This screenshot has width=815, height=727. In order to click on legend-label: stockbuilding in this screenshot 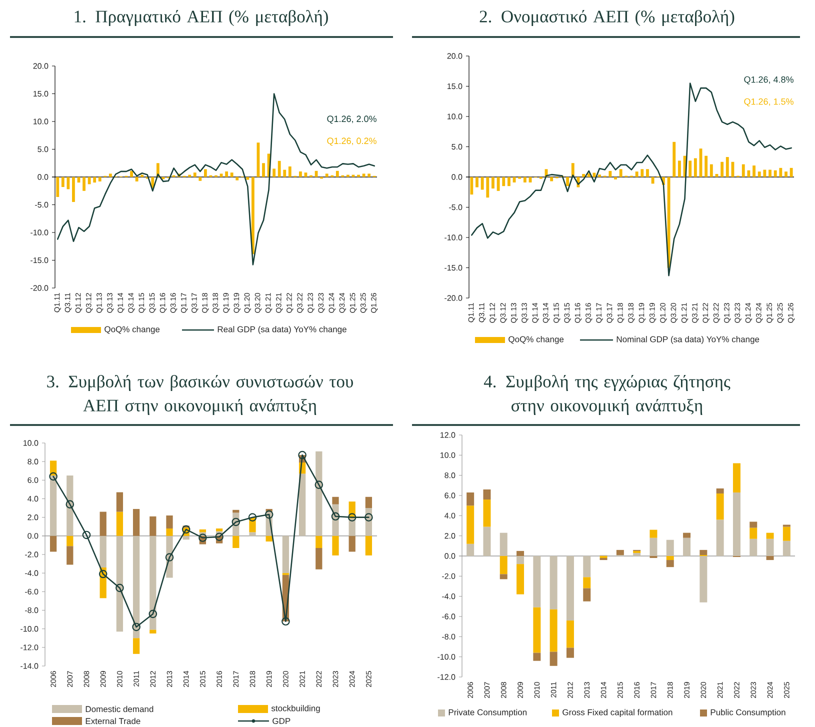, I will do `click(295, 709)`.